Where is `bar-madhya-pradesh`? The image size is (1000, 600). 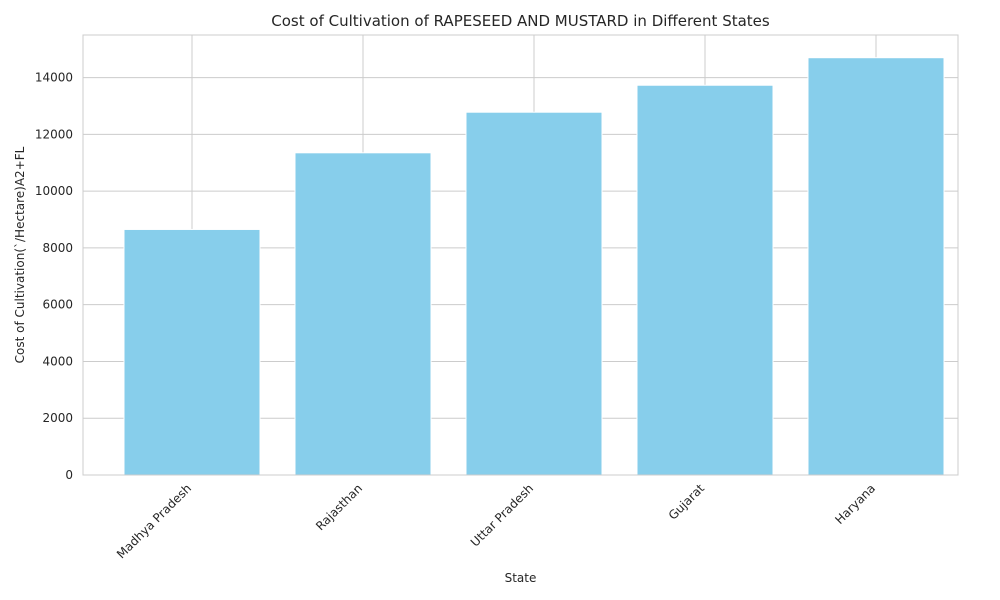
bar-madhya-pradesh is located at coordinates (192, 352).